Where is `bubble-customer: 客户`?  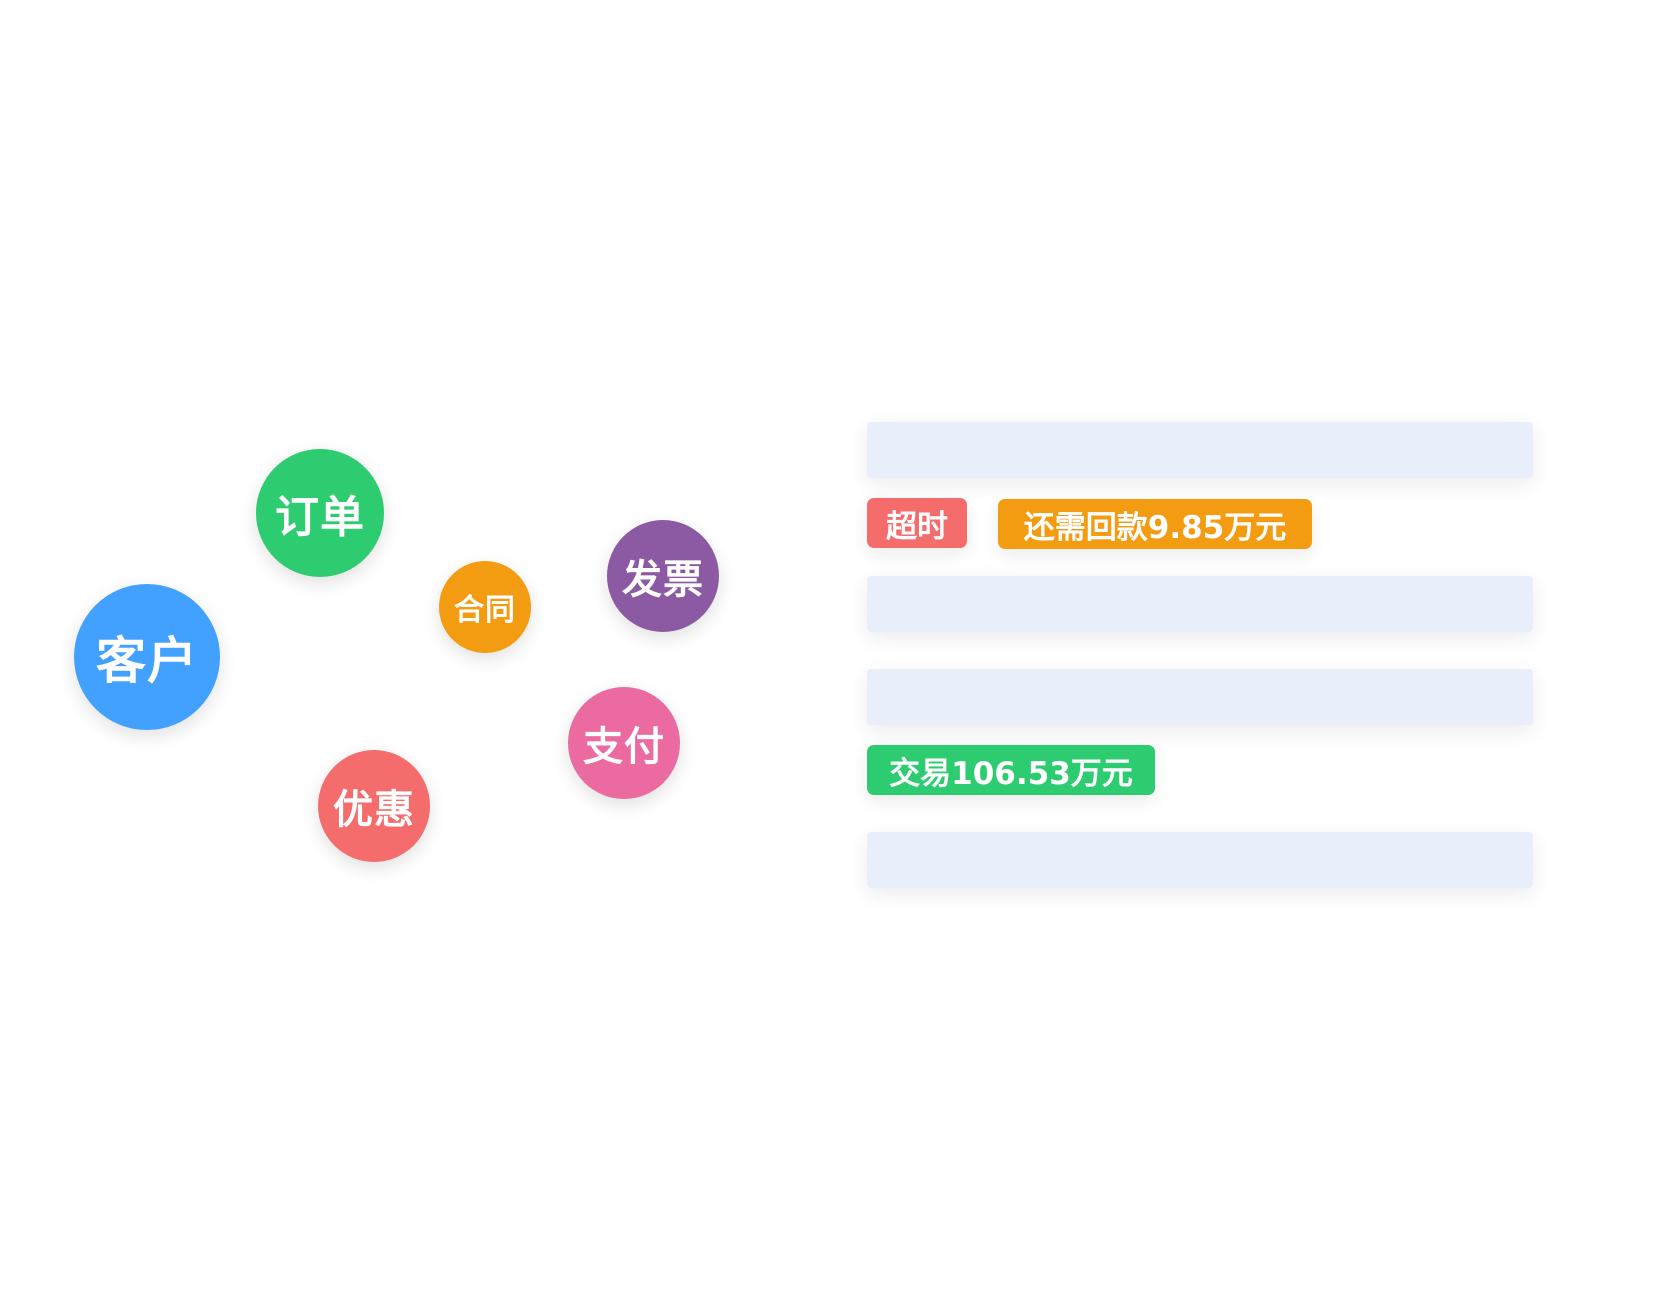 bubble-customer: 客户 is located at coordinates (147, 657).